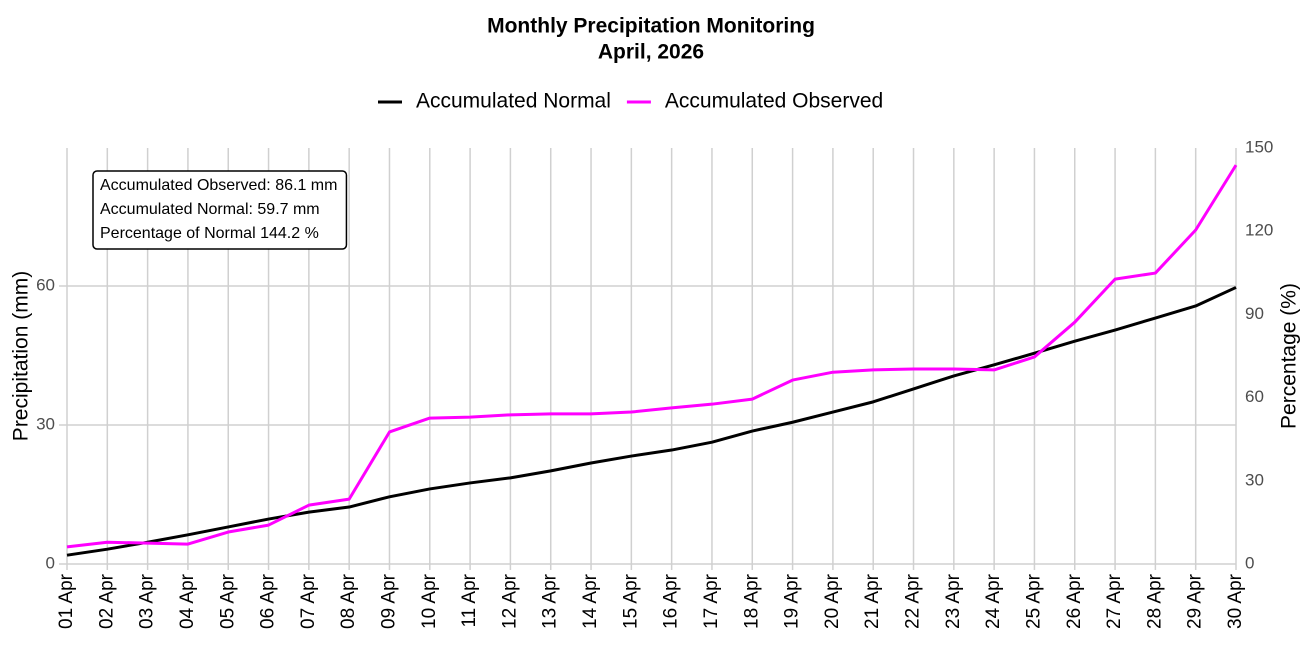  Describe the element at coordinates (1254, 479) in the screenshot. I see `y2-tick-label: 30` at that location.